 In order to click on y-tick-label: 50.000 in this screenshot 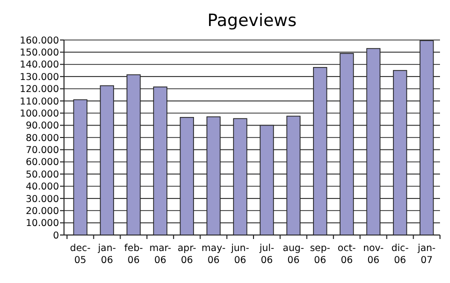, I will do `click(42, 174)`.